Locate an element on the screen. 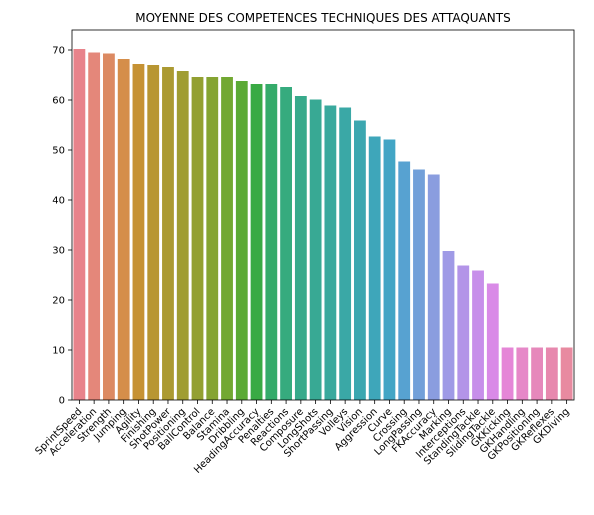 The image size is (594, 515). bar-penalties is located at coordinates (271, 242).